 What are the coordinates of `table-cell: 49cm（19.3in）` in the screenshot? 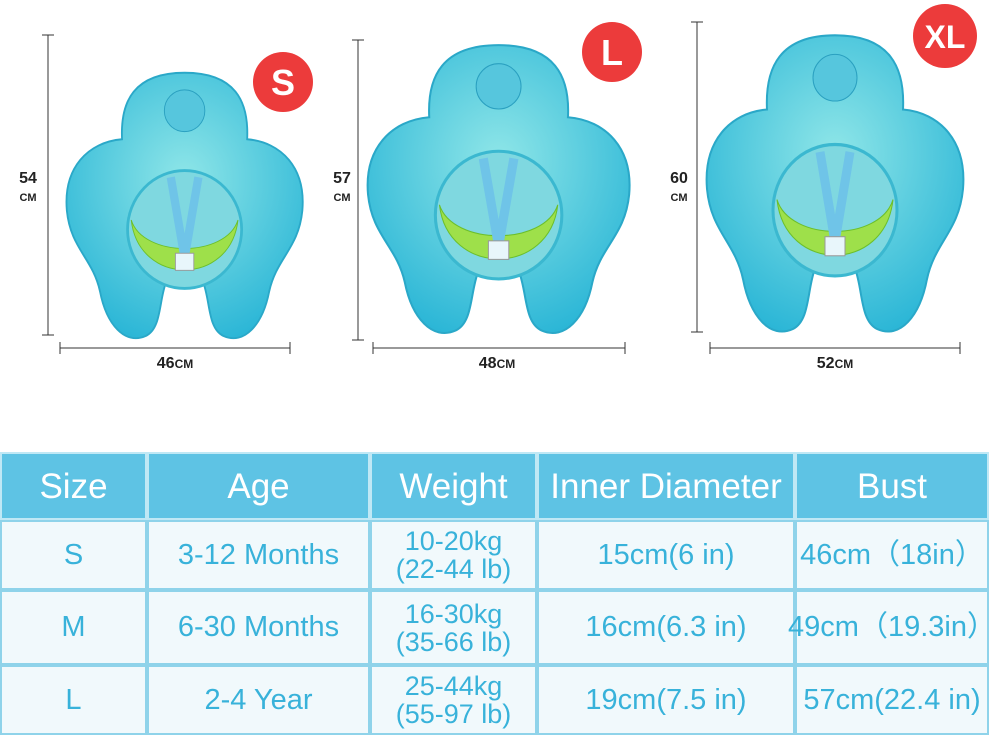 It's located at (888, 627).